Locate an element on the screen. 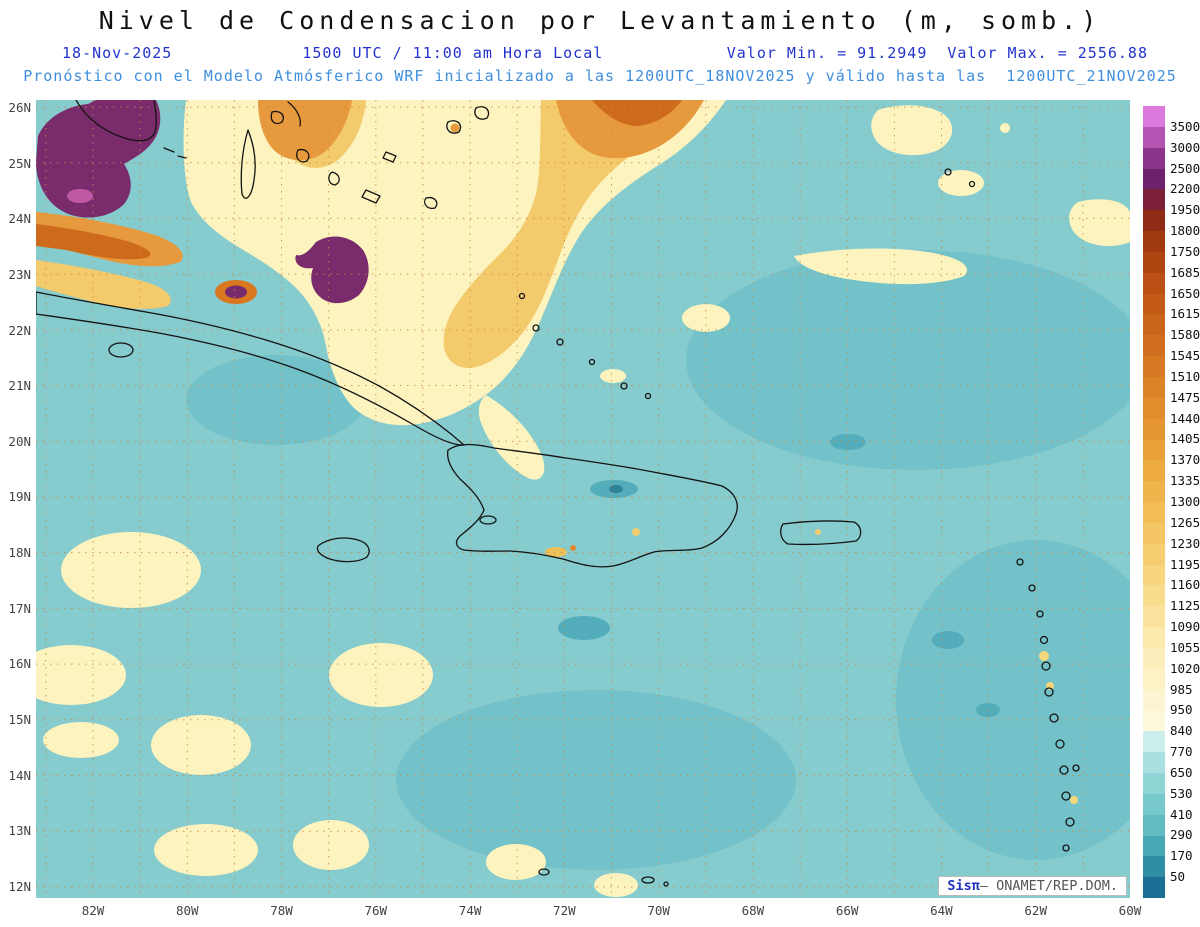 The image size is (1200, 927). colorbar-label: 1440 is located at coordinates (1185, 418).